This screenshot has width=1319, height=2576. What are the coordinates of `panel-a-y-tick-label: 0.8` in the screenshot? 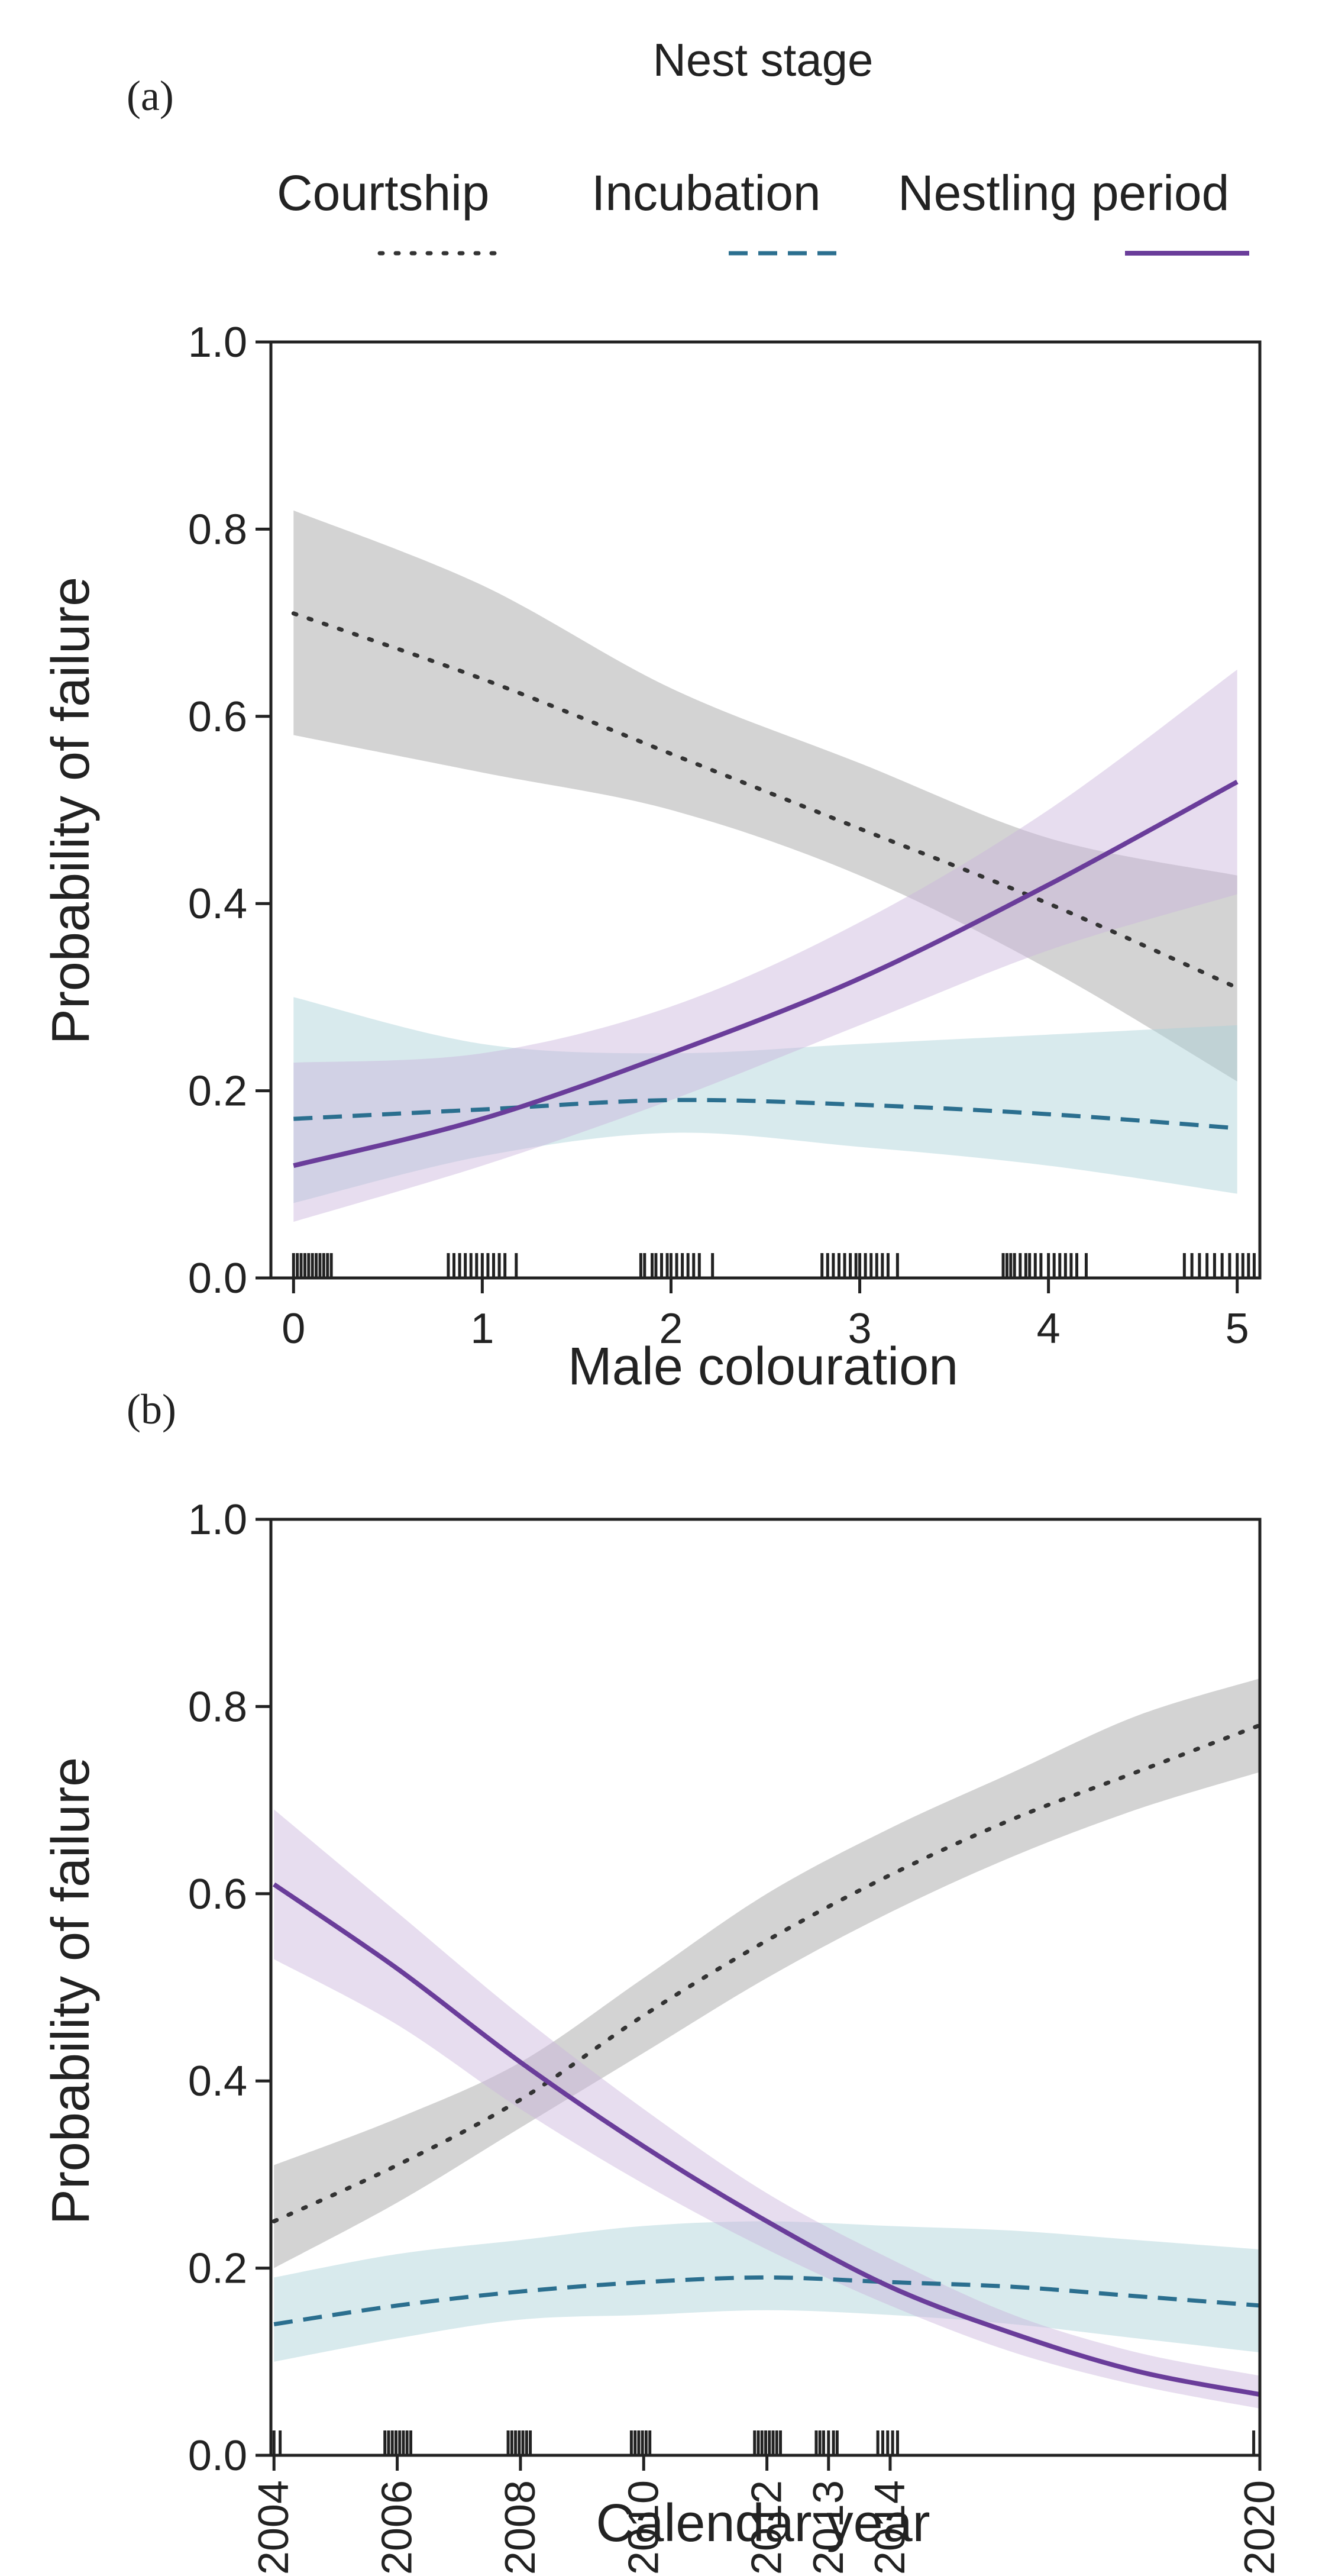 It's located at (217, 529).